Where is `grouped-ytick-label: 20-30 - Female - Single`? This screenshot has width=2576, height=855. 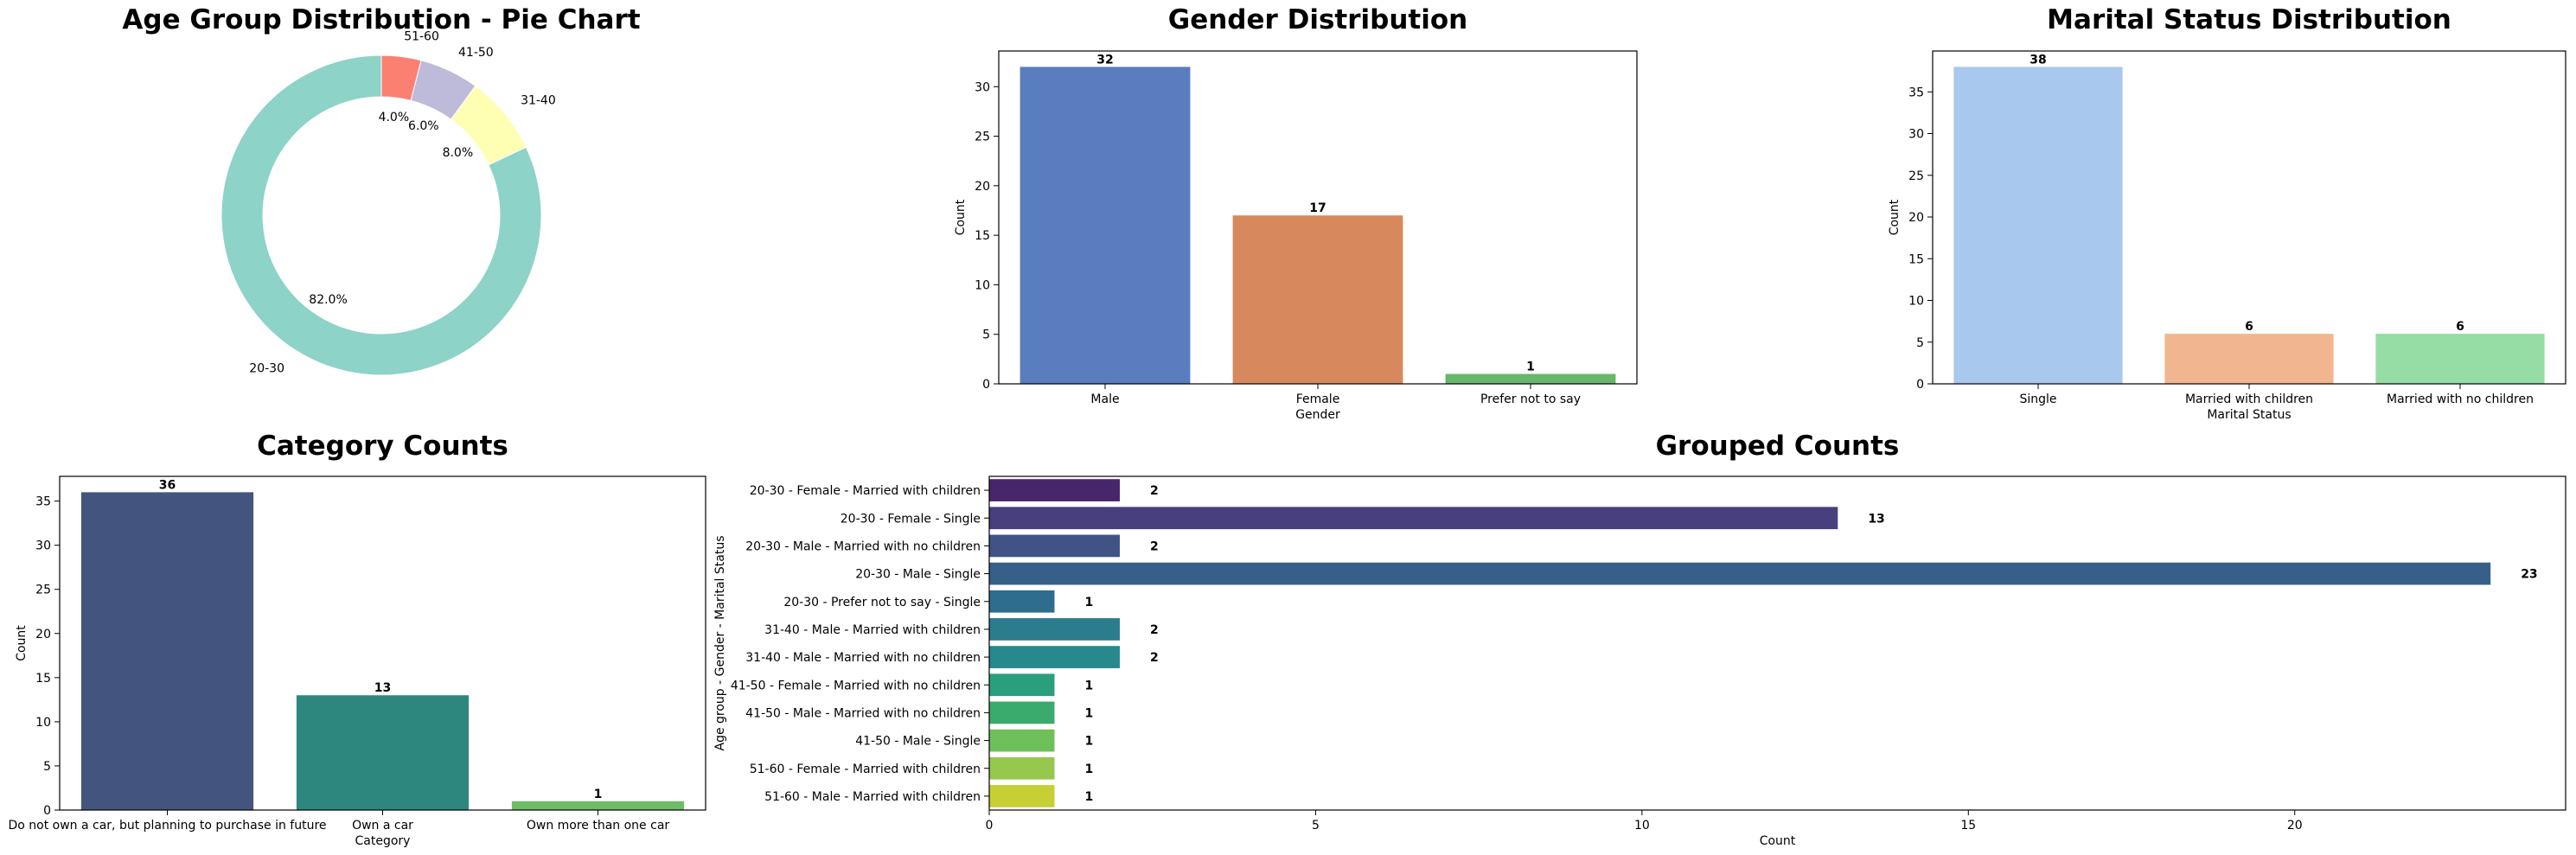 grouped-ytick-label: 20-30 - Female - Single is located at coordinates (911, 519).